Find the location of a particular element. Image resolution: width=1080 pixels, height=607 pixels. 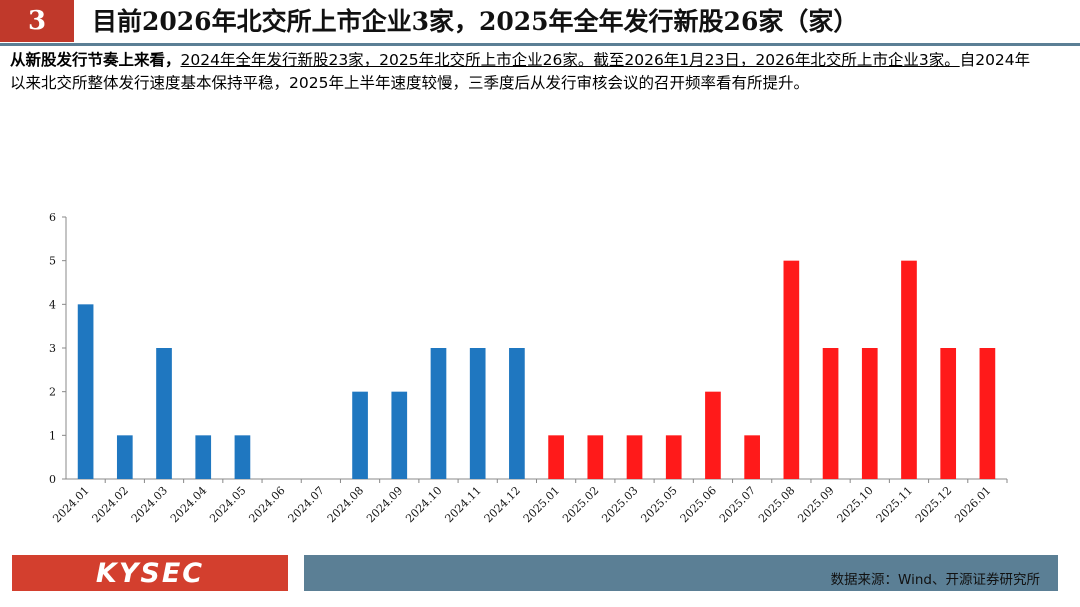

x-tick-label: 2024.08 is located at coordinates (345, 504).